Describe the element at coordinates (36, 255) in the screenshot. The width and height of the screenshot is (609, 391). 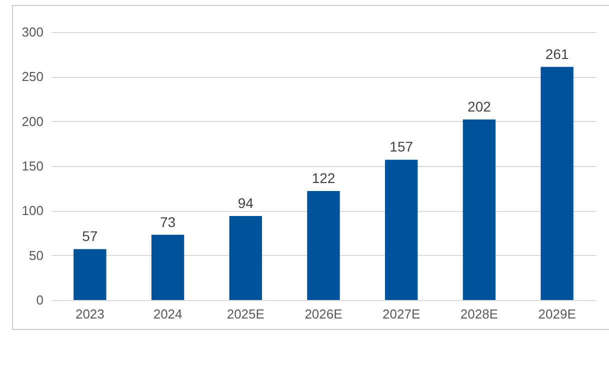
I see `y-tick-label: 50` at that location.